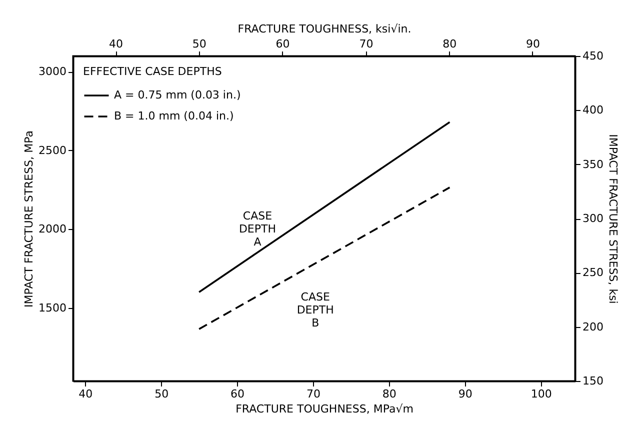 The width and height of the screenshot is (639, 426). I want to click on x-tick-label: 80, so click(389, 394).